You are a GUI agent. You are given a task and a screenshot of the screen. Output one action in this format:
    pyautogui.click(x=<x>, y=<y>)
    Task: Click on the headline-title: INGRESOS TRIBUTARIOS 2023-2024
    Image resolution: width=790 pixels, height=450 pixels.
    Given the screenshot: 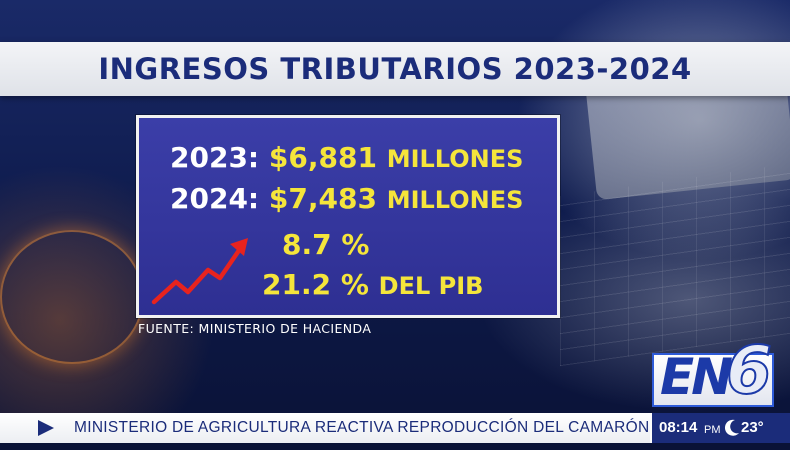 What is the action you would take?
    pyautogui.click(x=395, y=69)
    